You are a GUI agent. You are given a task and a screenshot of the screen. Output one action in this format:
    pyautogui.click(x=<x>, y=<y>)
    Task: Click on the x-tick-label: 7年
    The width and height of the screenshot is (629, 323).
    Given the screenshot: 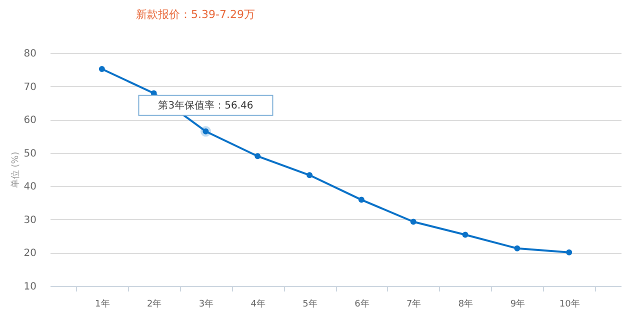 What is the action you would take?
    pyautogui.click(x=414, y=304)
    